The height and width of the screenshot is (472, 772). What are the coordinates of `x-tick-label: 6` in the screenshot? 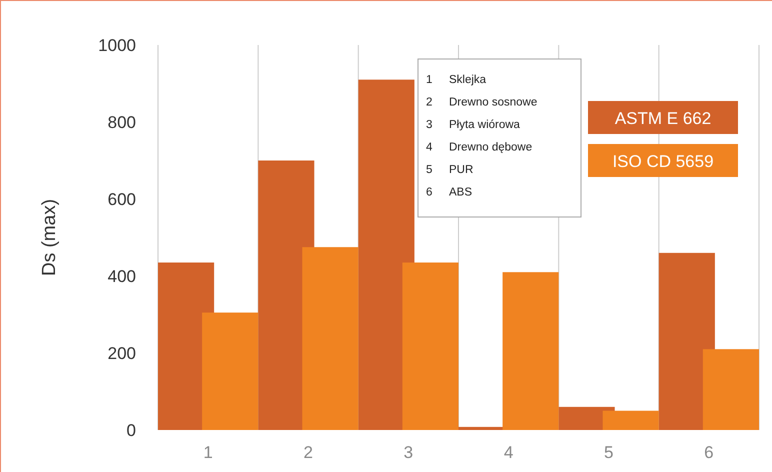 It's located at (709, 452).